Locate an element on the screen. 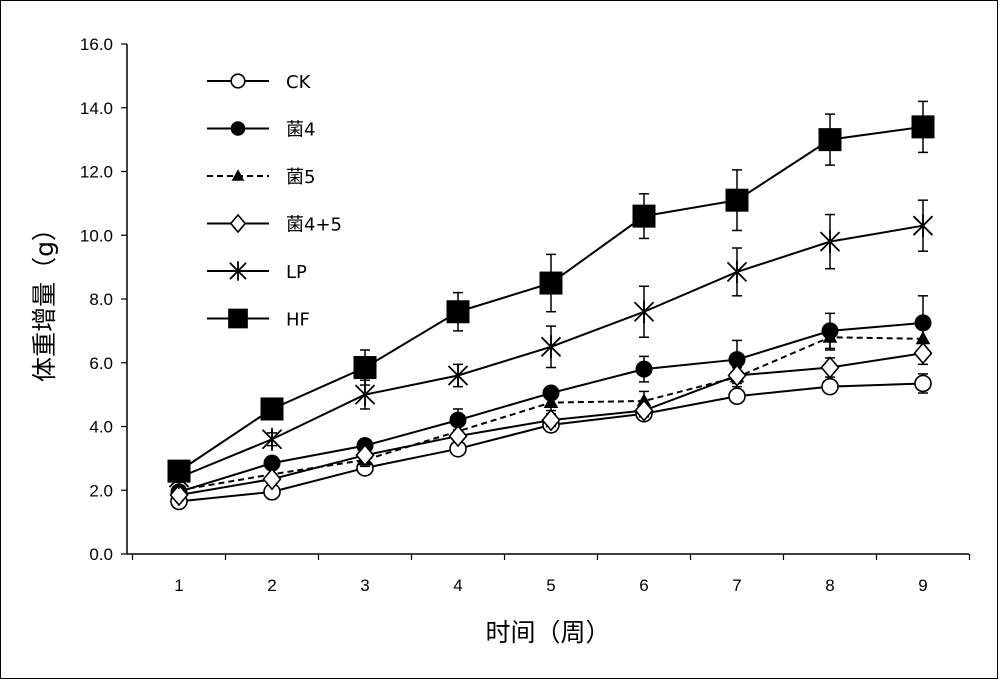  x-ticks: 1 2 3 4 5 6 7 8 9 is located at coordinates (551, 574).